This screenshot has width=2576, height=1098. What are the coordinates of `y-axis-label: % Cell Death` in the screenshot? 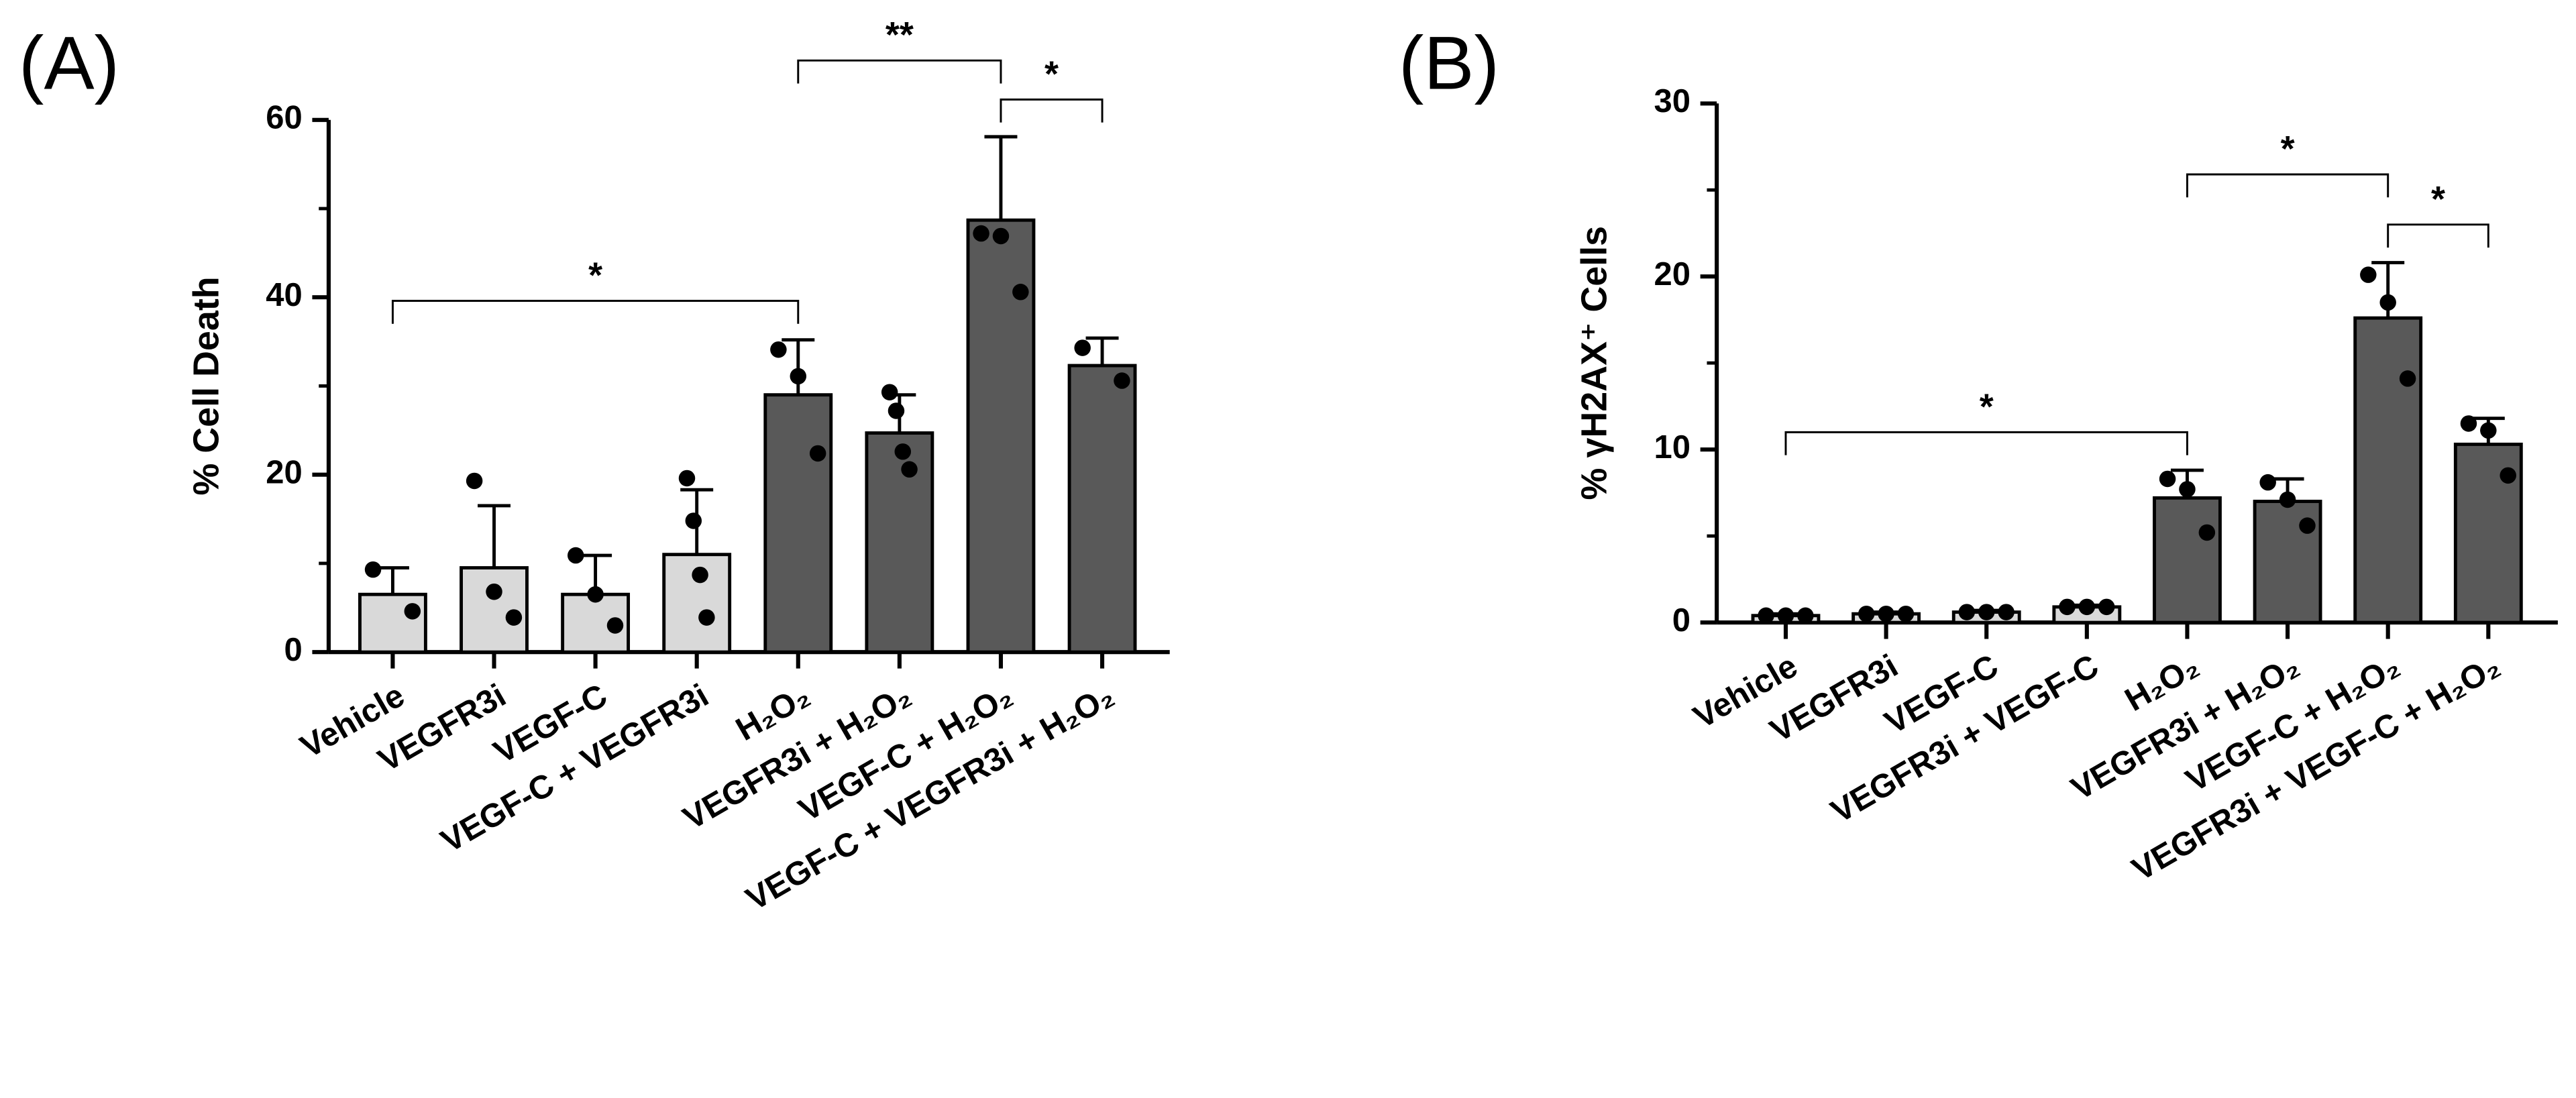 It's located at (206, 385).